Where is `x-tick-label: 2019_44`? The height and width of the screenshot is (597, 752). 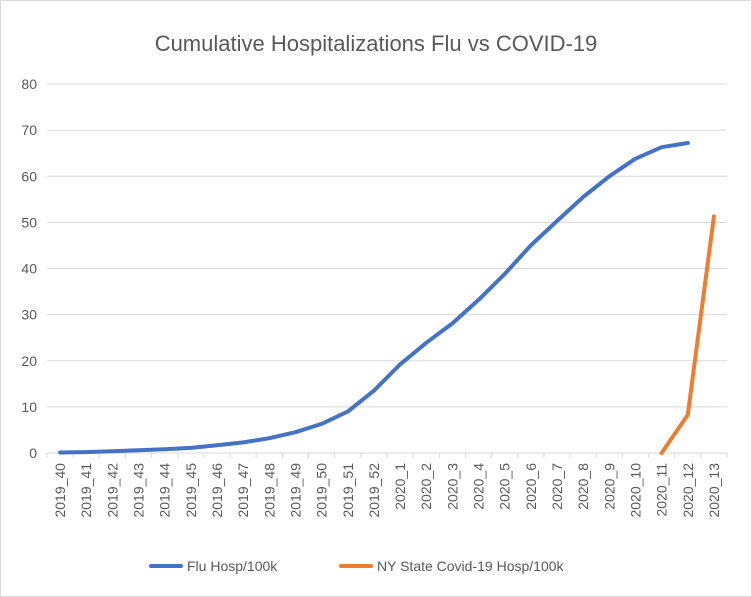 x-tick-label: 2019_44 is located at coordinates (165, 490).